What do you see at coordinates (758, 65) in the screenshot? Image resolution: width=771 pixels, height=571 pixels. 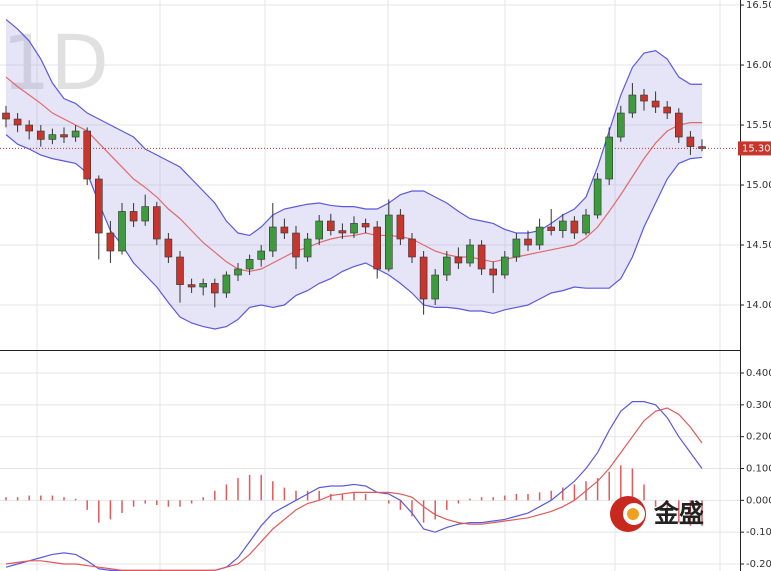 I see `y-tick-label: 16.00` at bounding box center [758, 65].